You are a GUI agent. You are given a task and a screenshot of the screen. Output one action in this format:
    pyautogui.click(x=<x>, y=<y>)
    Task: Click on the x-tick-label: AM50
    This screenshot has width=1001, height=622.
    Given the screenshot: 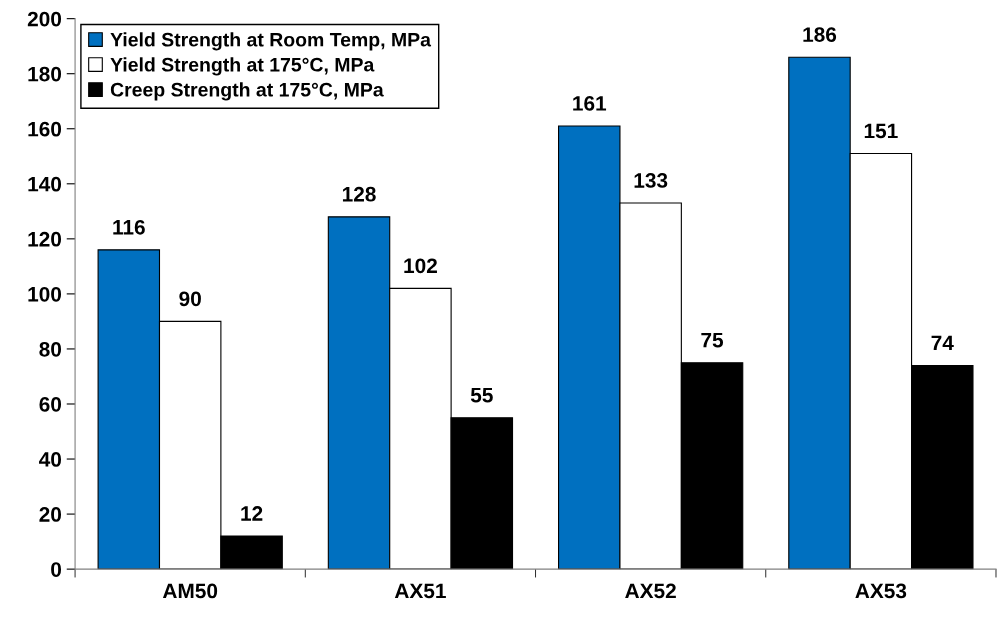 What is the action you would take?
    pyautogui.click(x=190, y=591)
    